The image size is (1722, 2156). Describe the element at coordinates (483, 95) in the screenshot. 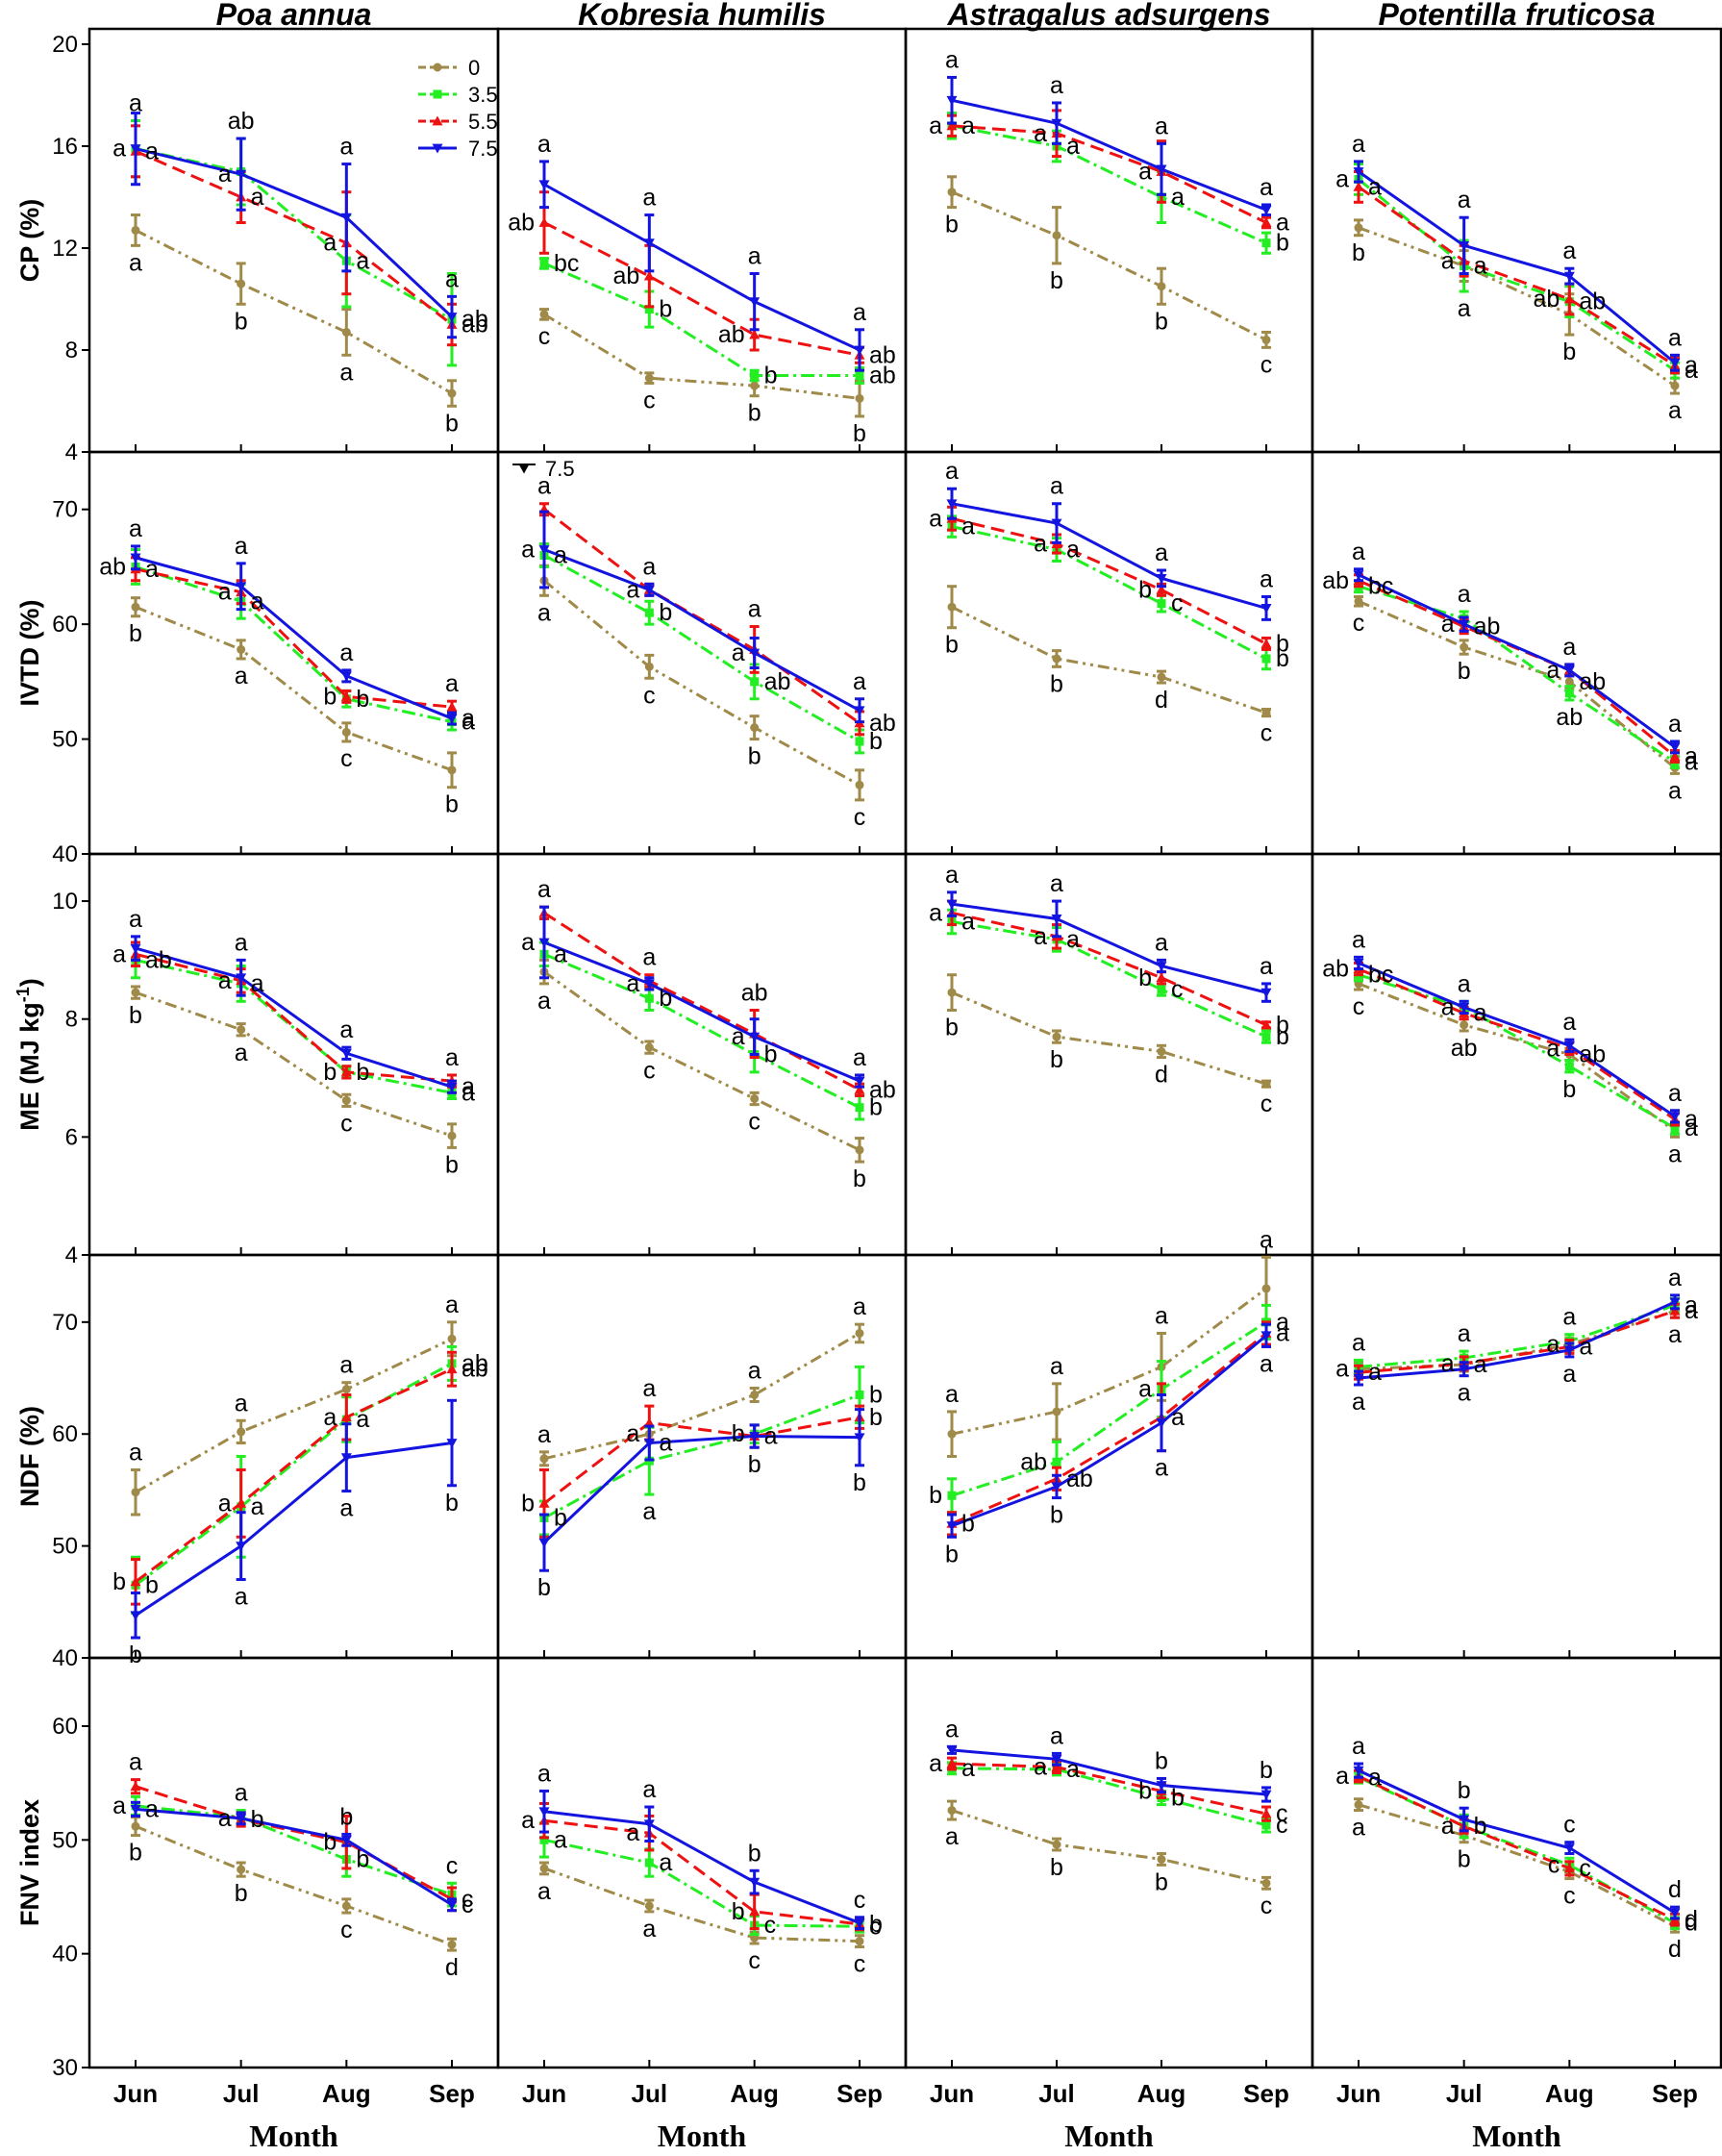

I see `legend-label: 3.5` at that location.